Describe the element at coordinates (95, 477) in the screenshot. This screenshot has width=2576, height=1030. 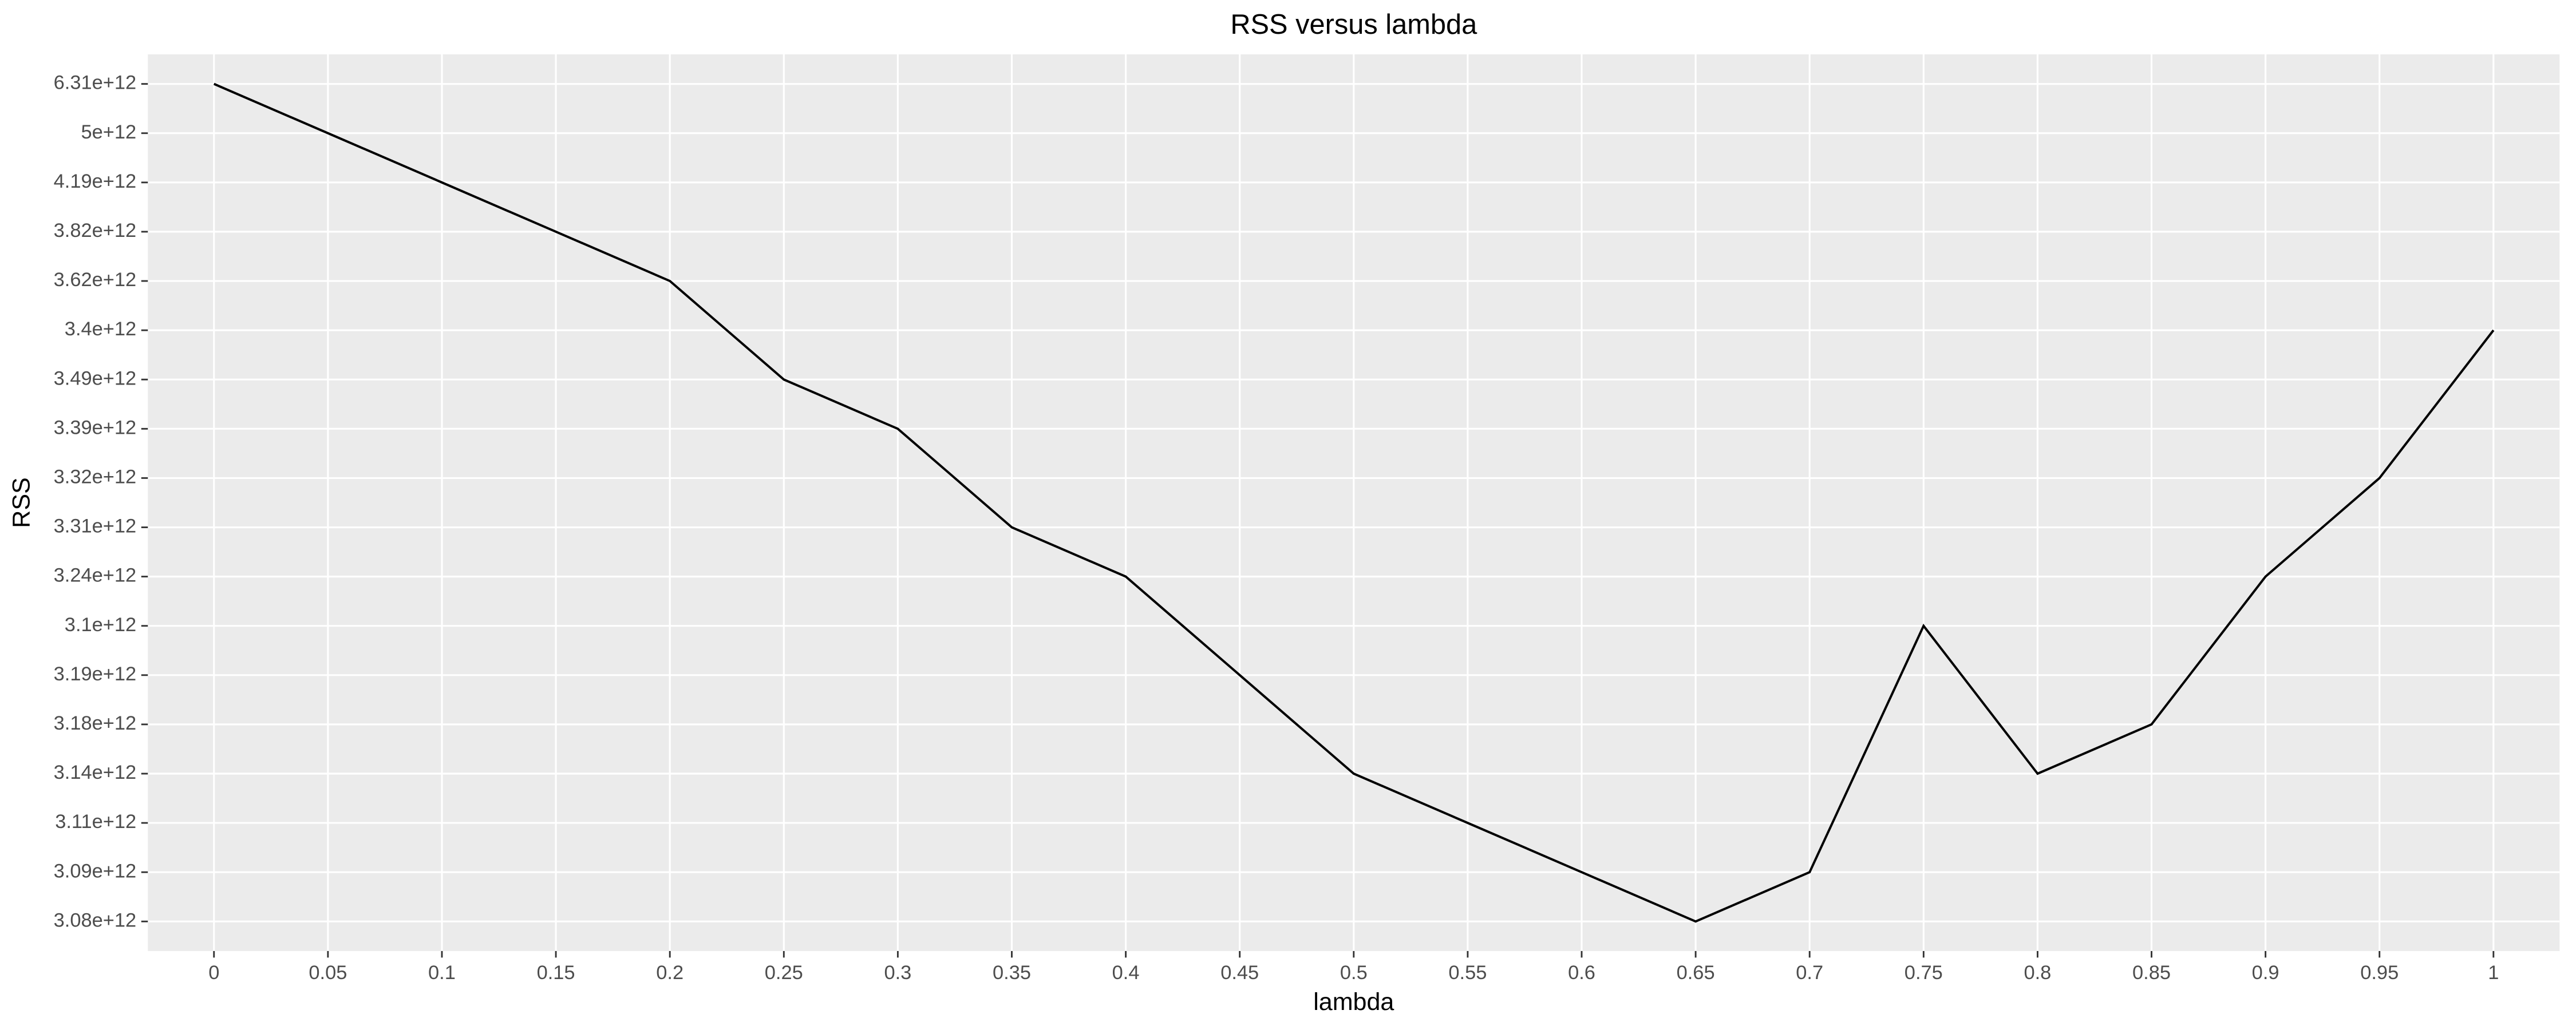
I see `y-tick-label: 3.32e+12` at that location.